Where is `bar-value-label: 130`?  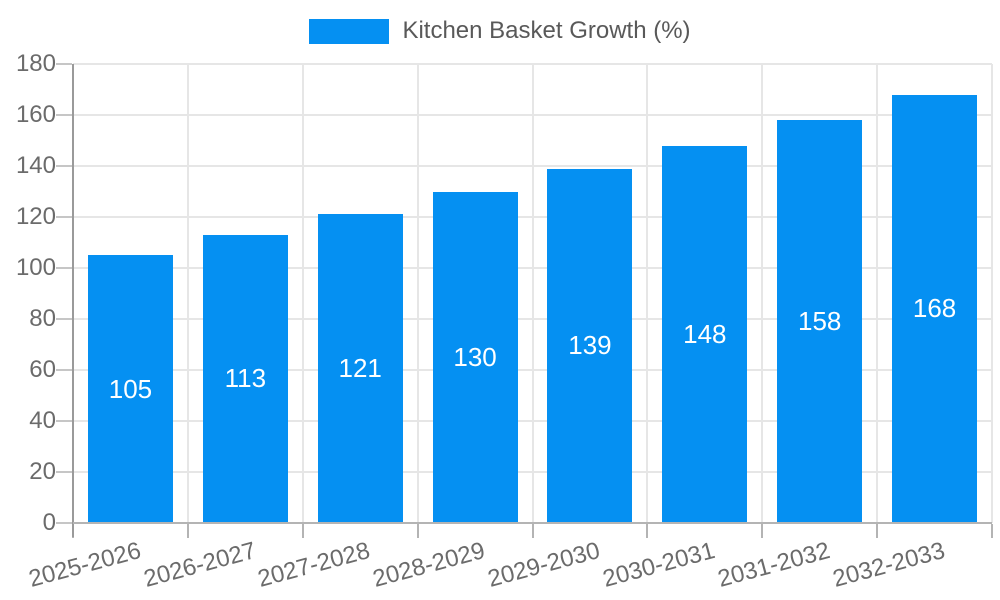 bar-value-label: 130 is located at coordinates (475, 356).